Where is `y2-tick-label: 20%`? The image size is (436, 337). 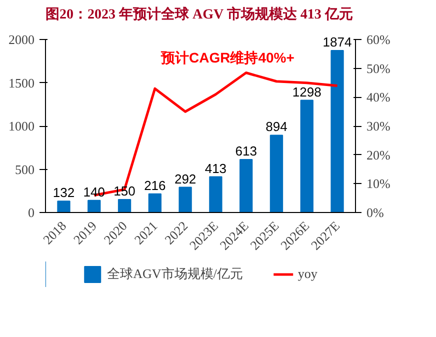
y2-tick-label: 20% is located at coordinates (378, 154).